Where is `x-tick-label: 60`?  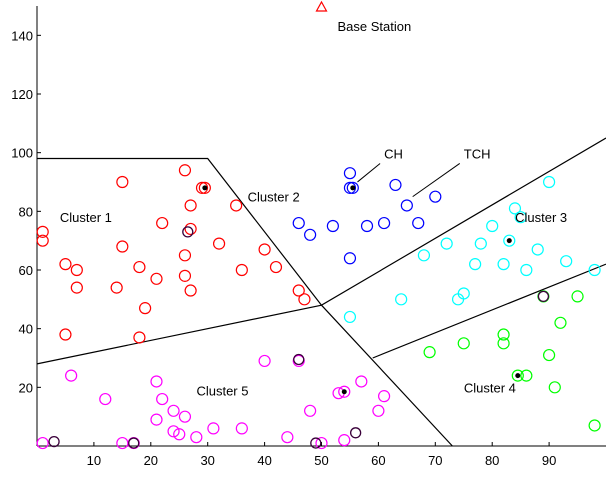 x-tick-label: 60 is located at coordinates (378, 460).